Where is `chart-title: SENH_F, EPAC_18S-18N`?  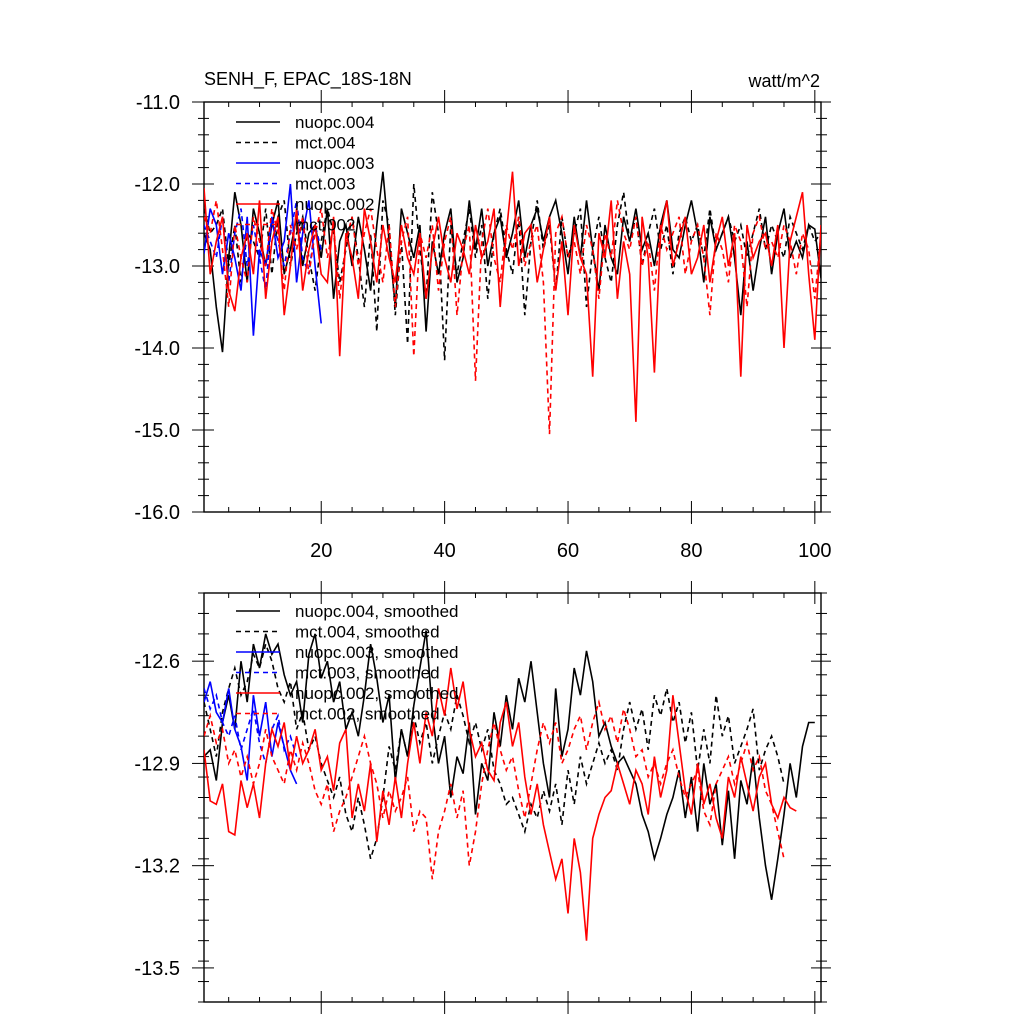
chart-title: SENH_F, EPAC_18S-18N is located at coordinates (308, 79).